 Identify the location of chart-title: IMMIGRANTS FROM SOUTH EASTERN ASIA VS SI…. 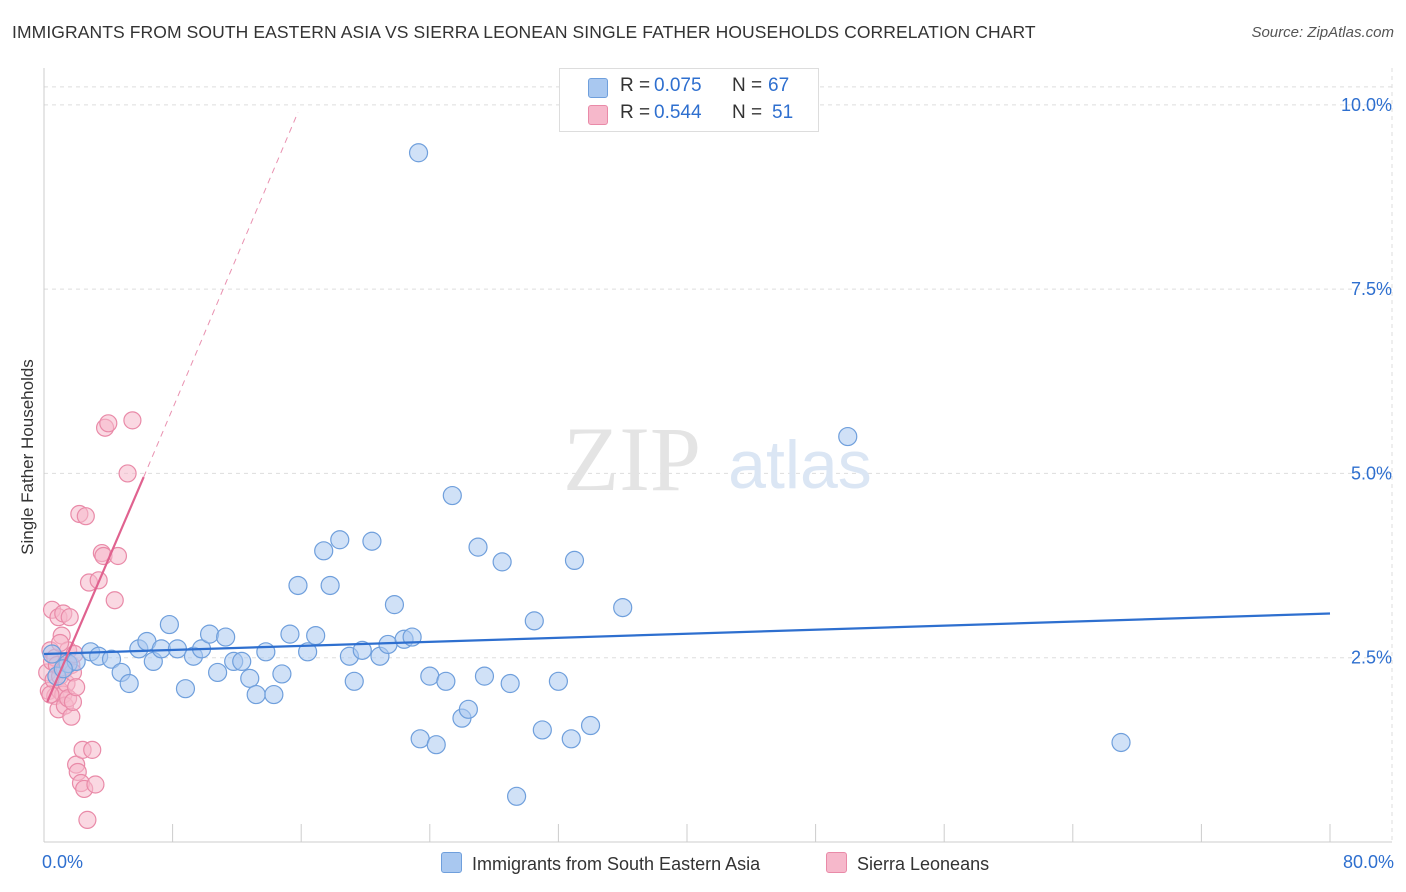
(524, 32).